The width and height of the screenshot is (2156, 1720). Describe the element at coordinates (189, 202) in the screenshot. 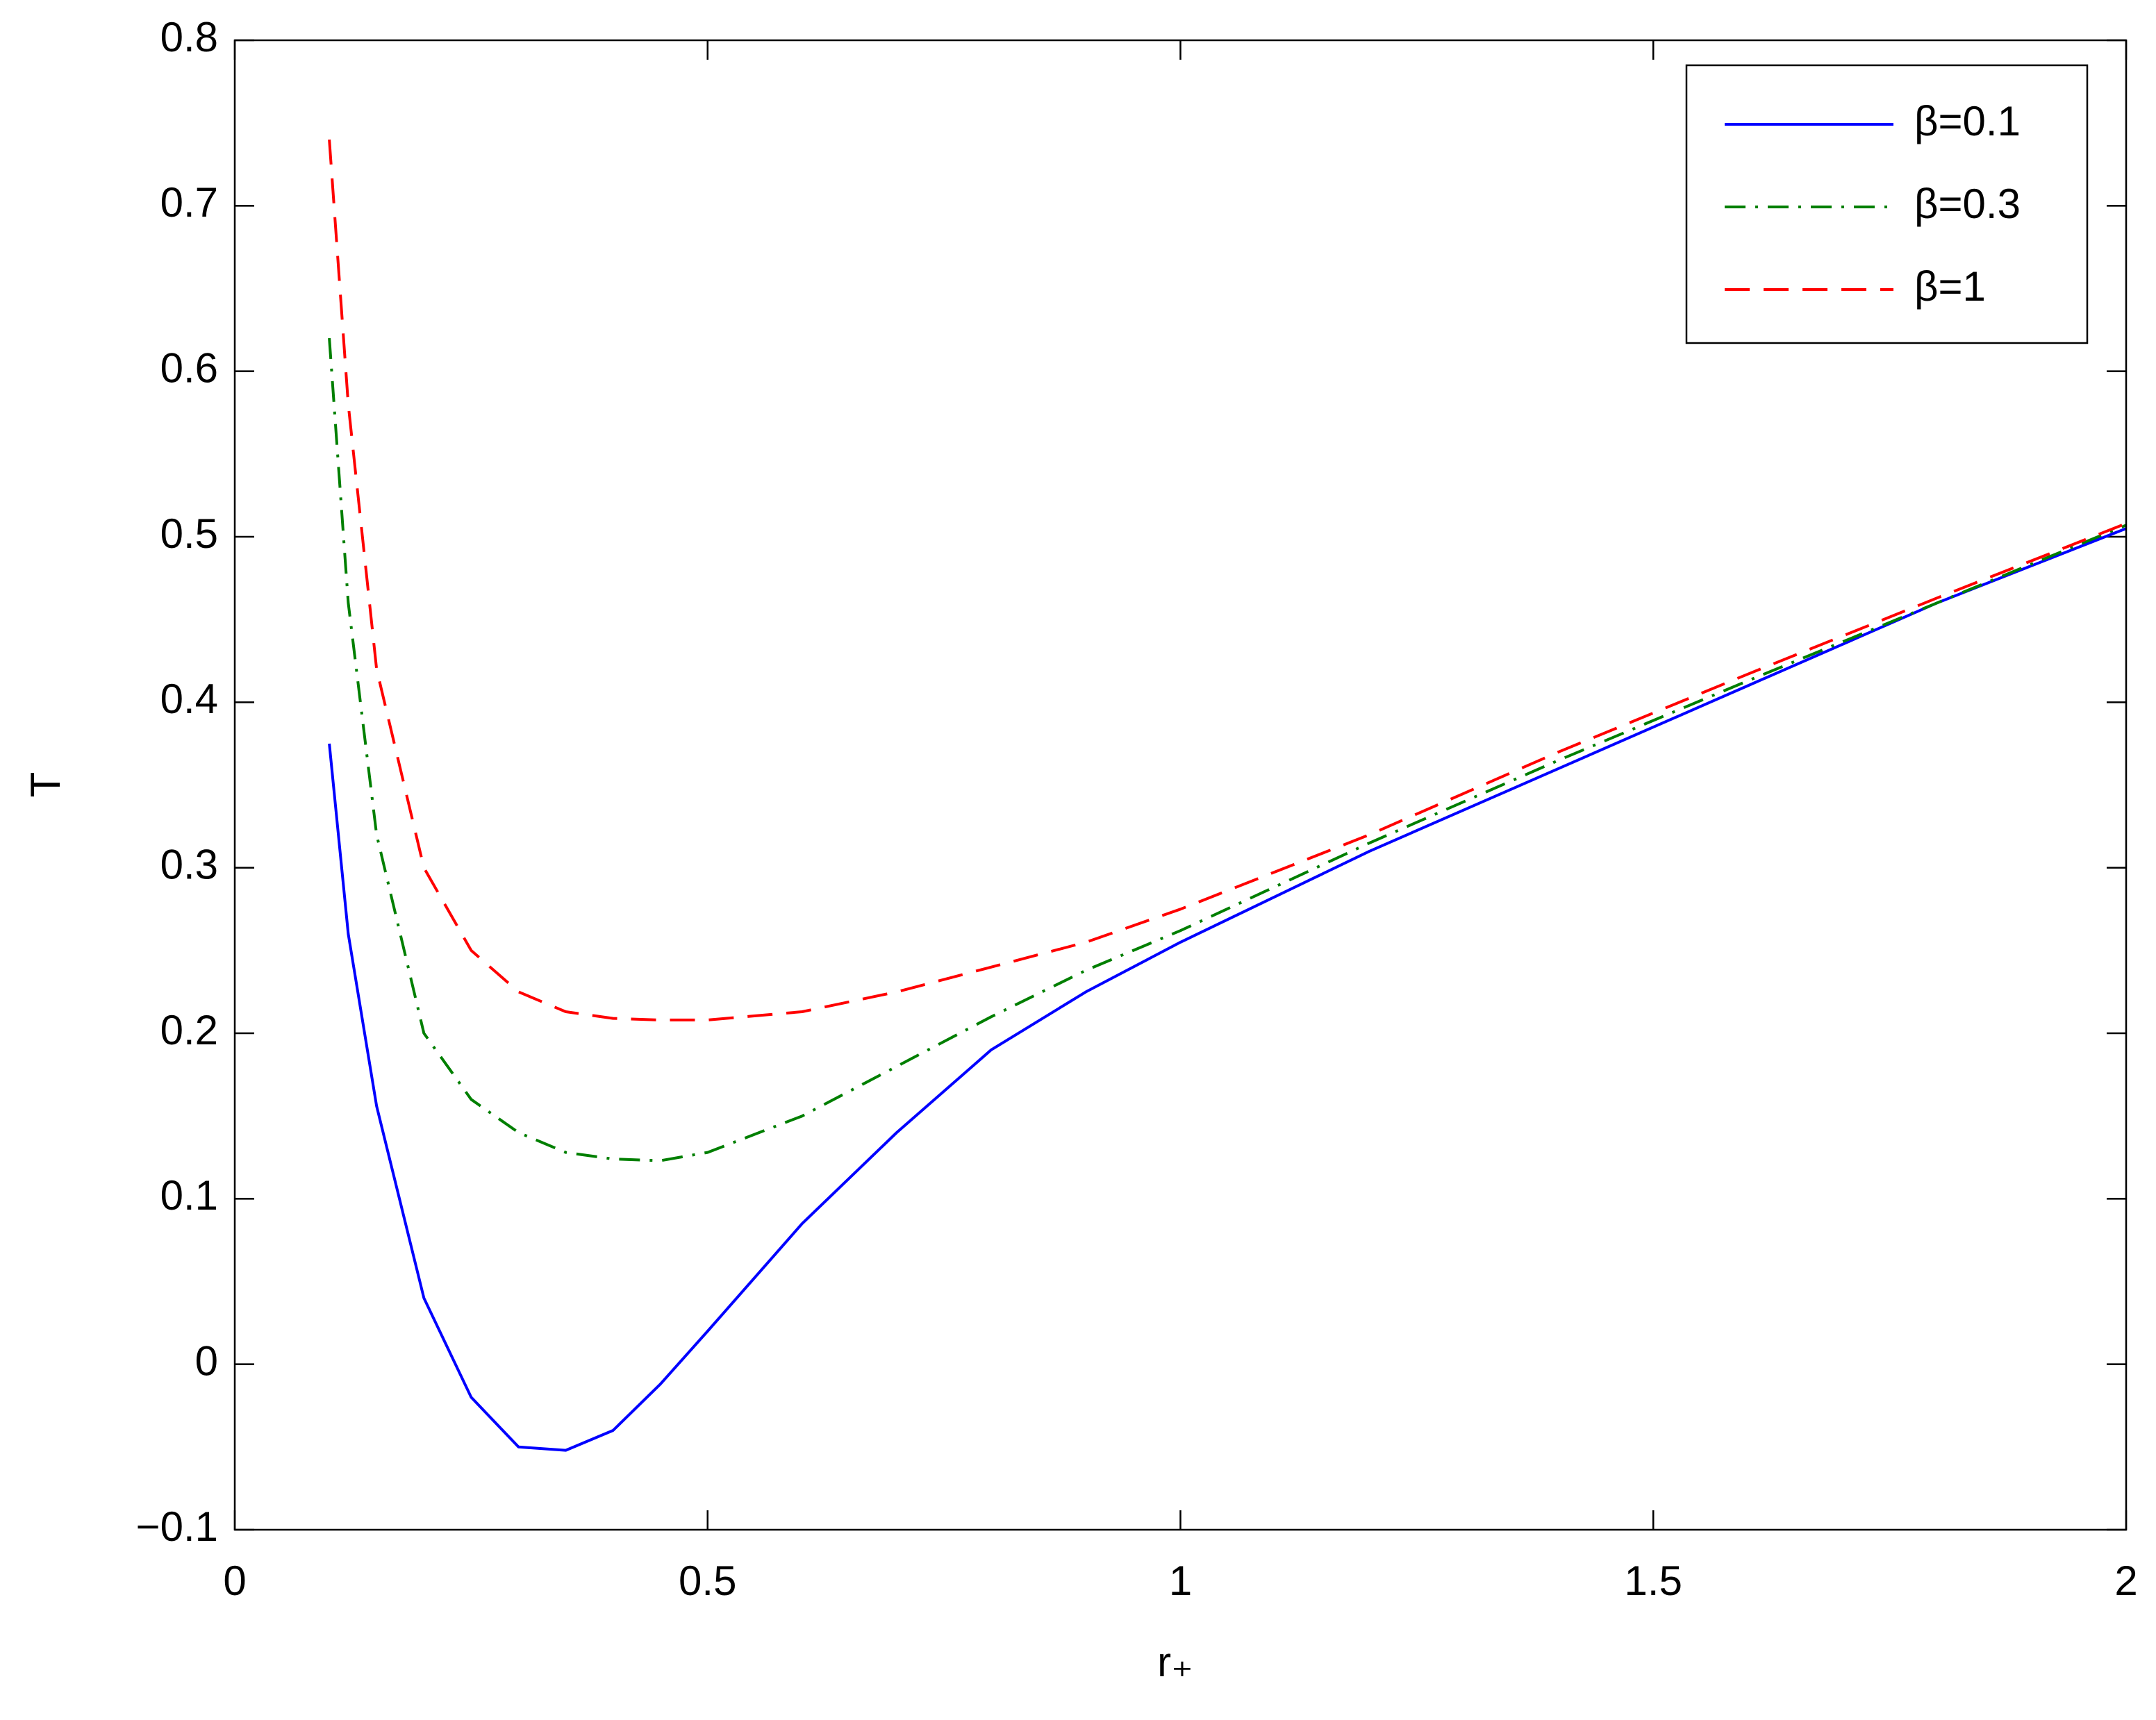

I see `y-tick-label: 0.7` at that location.